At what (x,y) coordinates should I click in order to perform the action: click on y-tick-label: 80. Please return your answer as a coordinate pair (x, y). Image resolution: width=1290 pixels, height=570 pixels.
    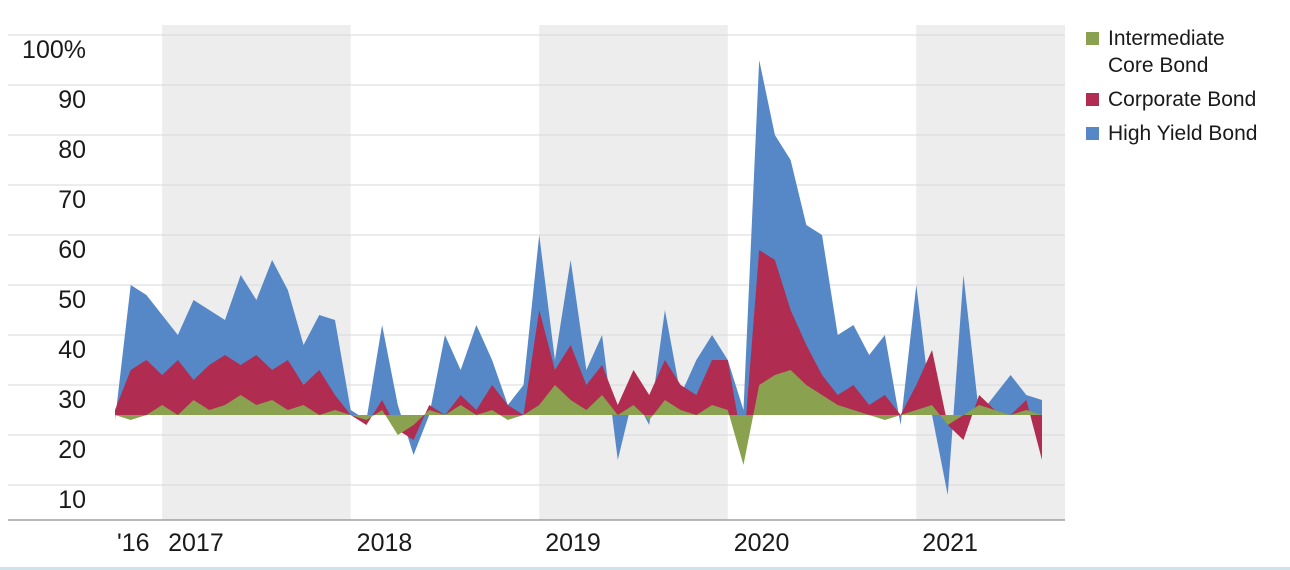
    Looking at the image, I should click on (72, 150).